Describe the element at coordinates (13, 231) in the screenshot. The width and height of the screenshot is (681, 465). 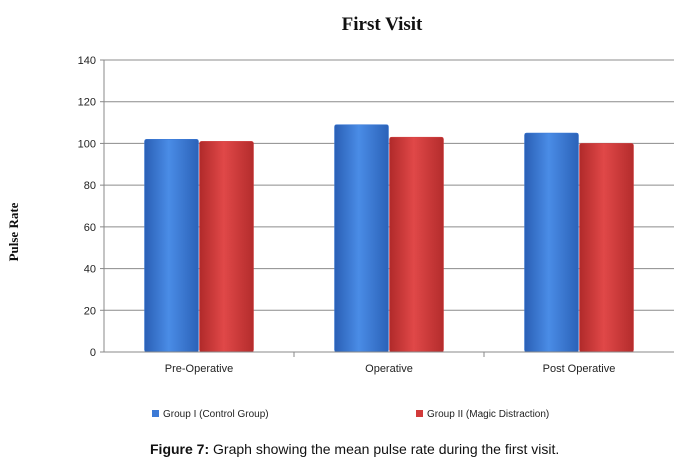
I see `y-axis-label: Pulse Rate` at that location.